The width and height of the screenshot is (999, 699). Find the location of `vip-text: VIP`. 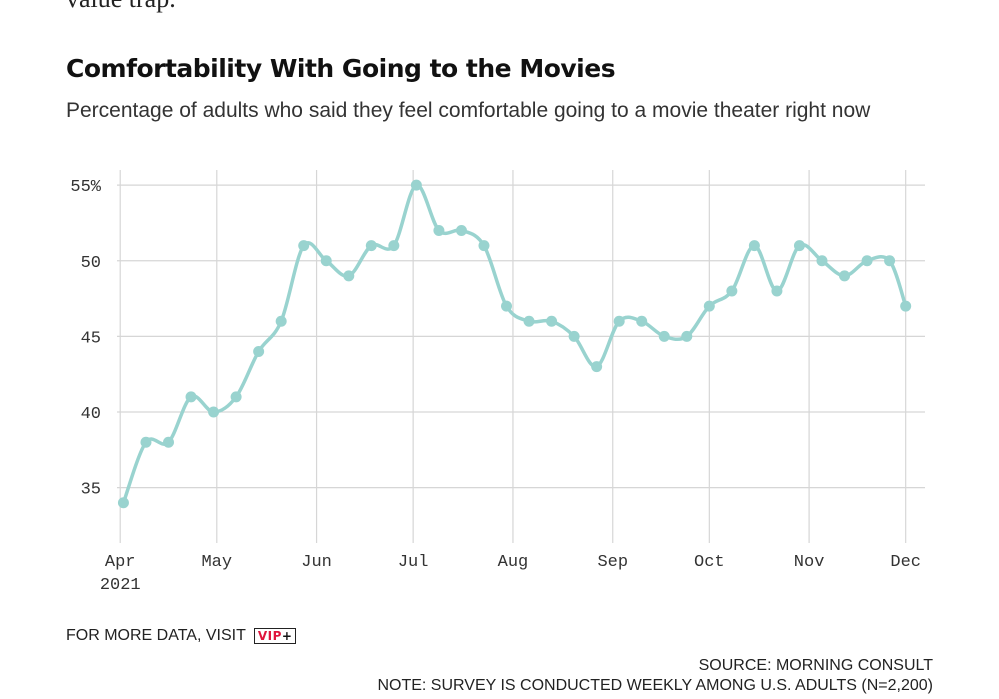

vip-text: VIP is located at coordinates (269, 636).